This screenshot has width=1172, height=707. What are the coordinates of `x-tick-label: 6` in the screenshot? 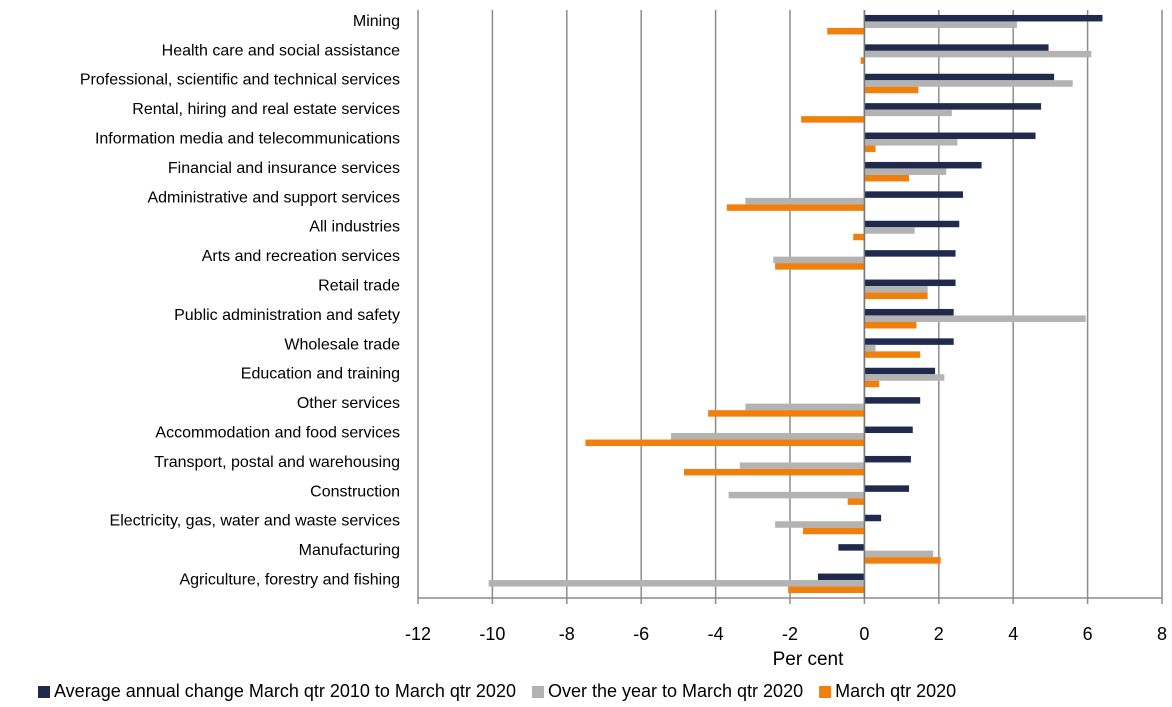 It's located at (1088, 634).